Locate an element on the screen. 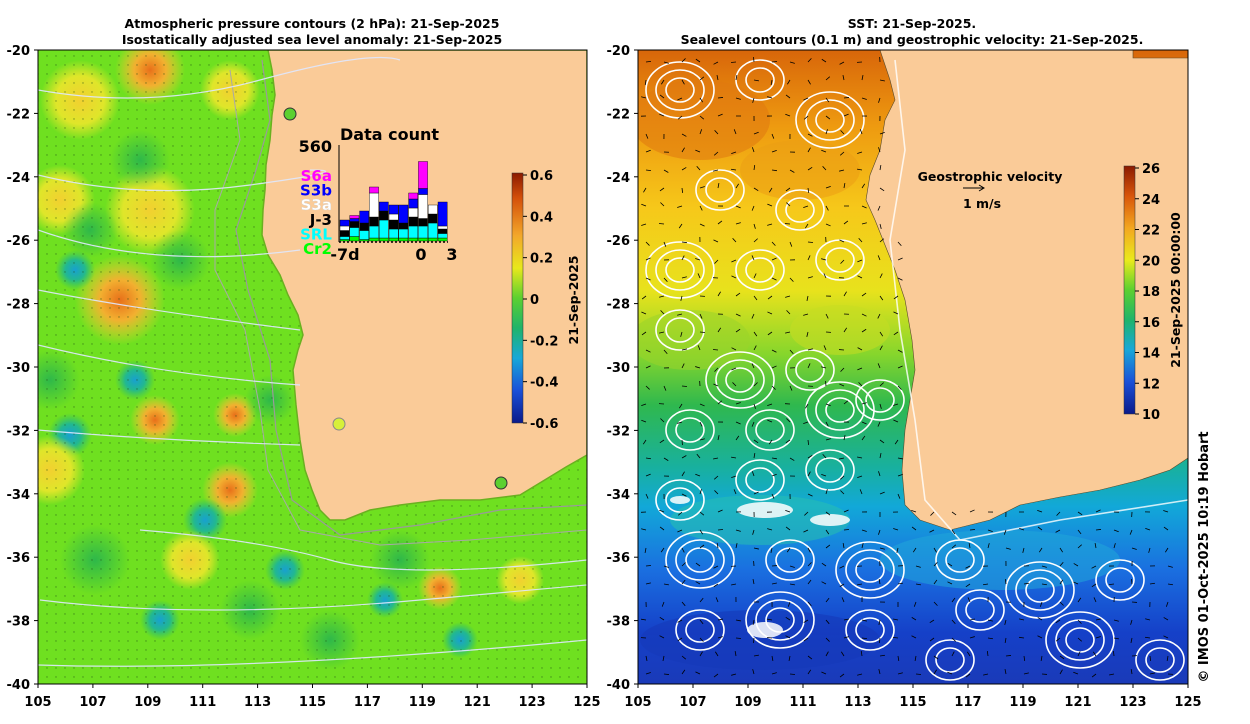  imos-credit: © IMOS 01-Oct-2025 10:19 Hobart is located at coordinates (1204, 556).